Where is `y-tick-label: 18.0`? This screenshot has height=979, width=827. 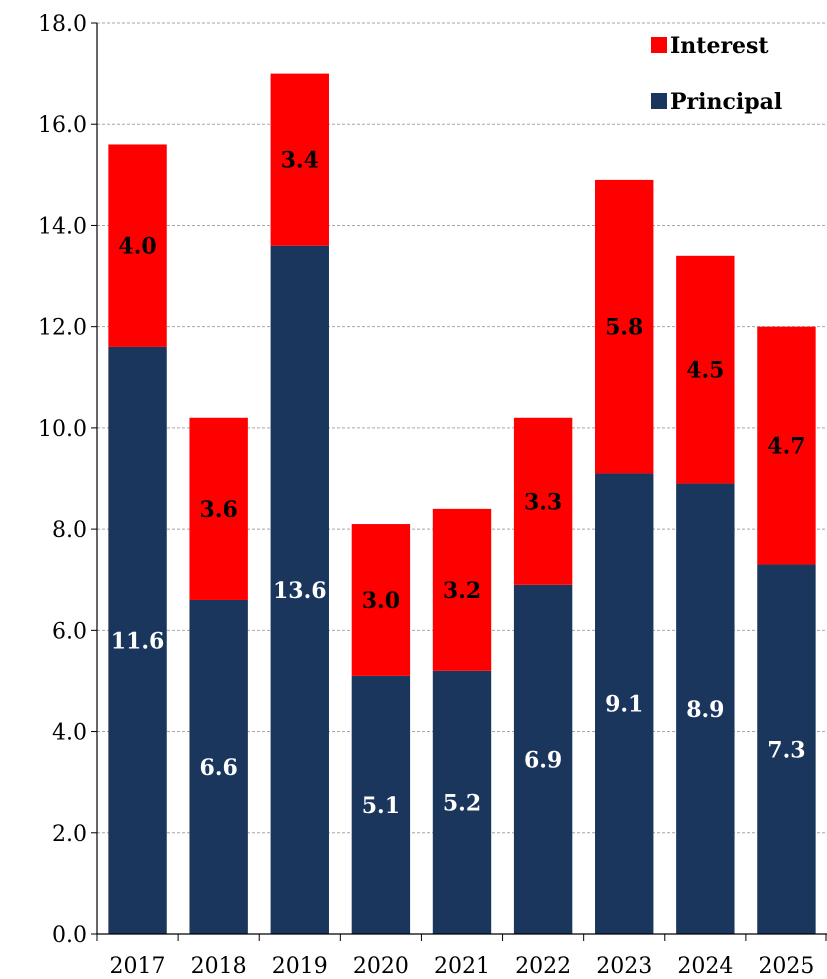
y-tick-label: 18.0 is located at coordinates (62, 24).